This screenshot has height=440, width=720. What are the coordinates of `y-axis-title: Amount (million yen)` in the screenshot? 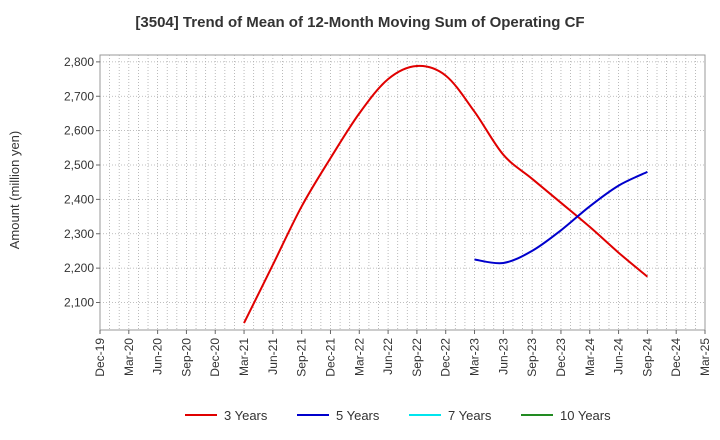 It's located at (14, 190).